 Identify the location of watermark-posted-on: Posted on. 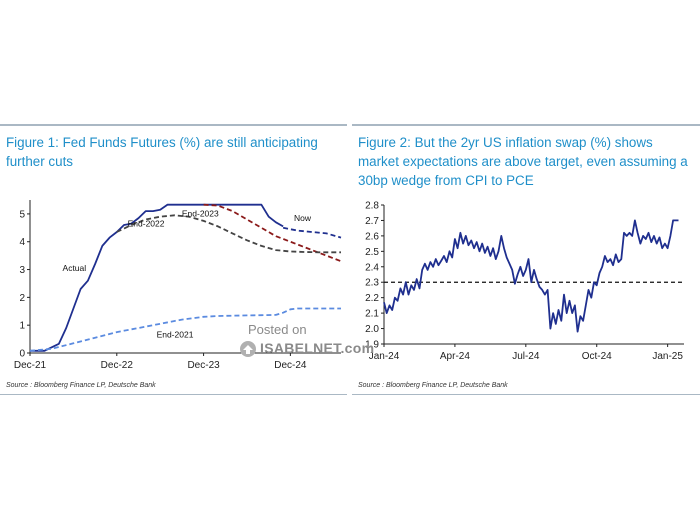
(277, 329).